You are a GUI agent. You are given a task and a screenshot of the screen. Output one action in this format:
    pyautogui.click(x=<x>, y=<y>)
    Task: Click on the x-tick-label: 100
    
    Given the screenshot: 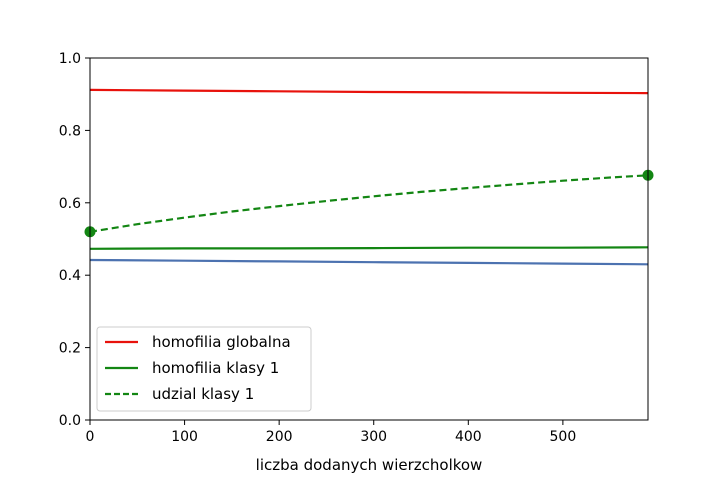 What is the action you would take?
    pyautogui.click(x=184, y=437)
    